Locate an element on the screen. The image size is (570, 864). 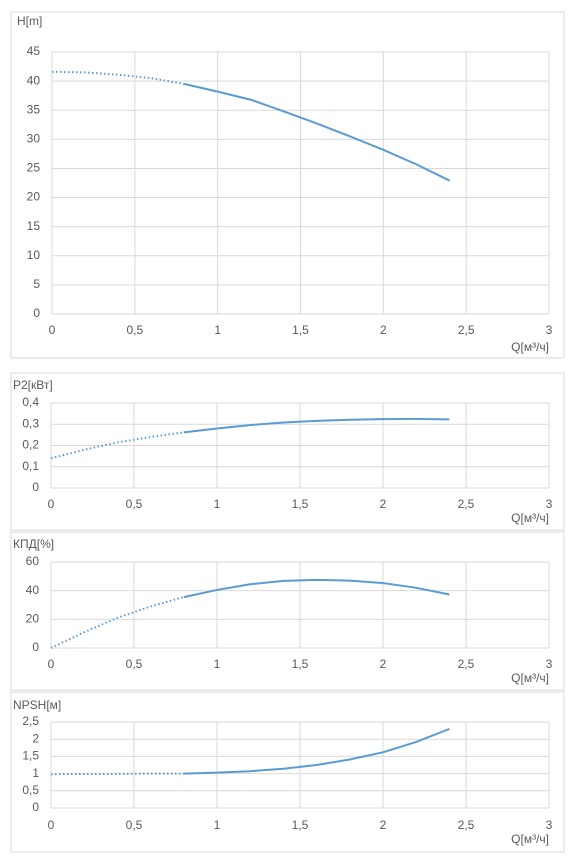
chart-title: NPSH[м] is located at coordinates (37, 705).